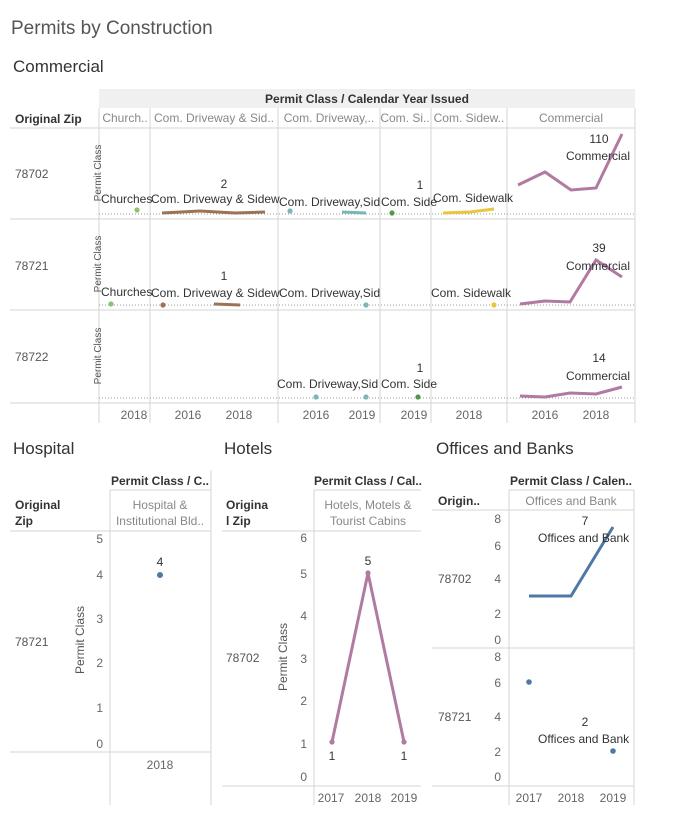 This screenshot has height=825, width=689. Describe the element at coordinates (160, 575) in the screenshot. I see `hospital-point` at that location.